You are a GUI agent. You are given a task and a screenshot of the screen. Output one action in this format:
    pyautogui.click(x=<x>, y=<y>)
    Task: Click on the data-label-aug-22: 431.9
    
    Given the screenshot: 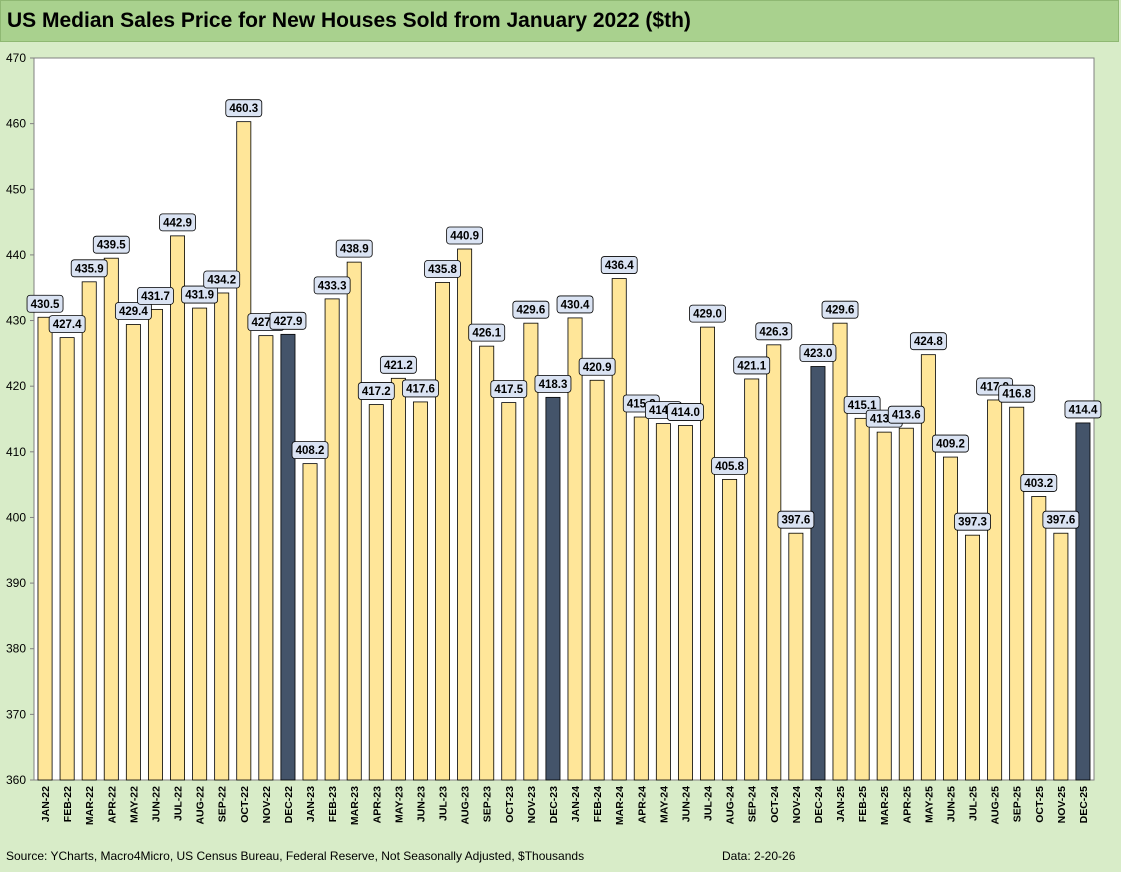 What is the action you would take?
    pyautogui.click(x=200, y=294)
    